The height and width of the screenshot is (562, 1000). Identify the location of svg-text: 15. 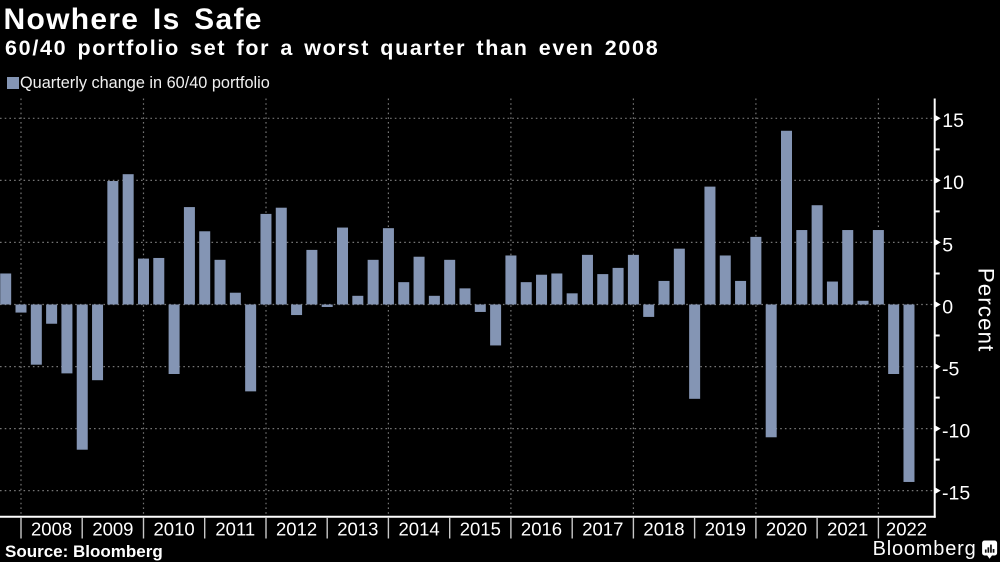
(953, 121).